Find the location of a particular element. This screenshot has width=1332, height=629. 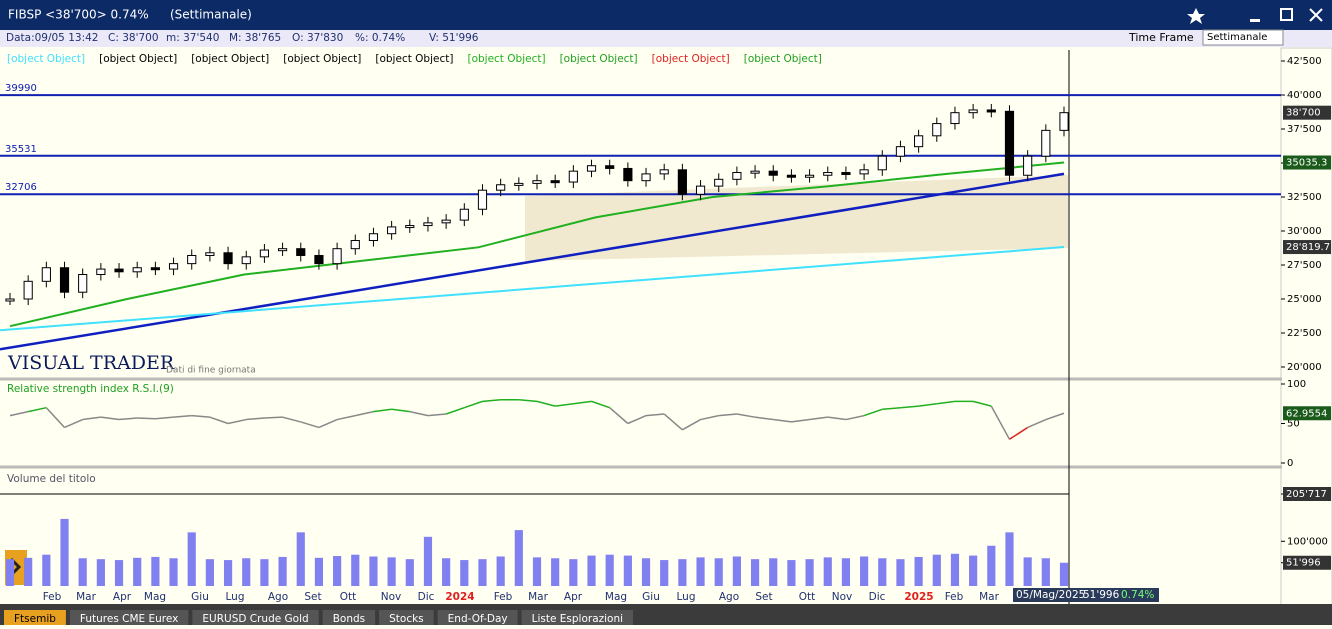

brand-note: Dati di fine giornata is located at coordinates (211, 371).